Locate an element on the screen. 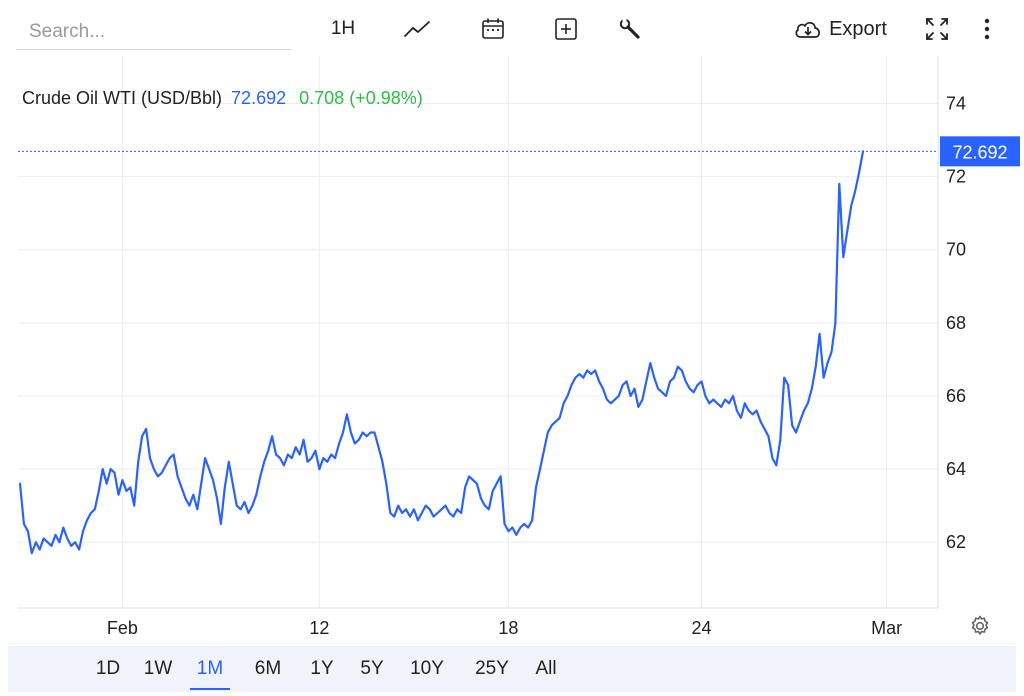 The height and width of the screenshot is (696, 1024). range-button-10y: 10Y is located at coordinates (427, 668).